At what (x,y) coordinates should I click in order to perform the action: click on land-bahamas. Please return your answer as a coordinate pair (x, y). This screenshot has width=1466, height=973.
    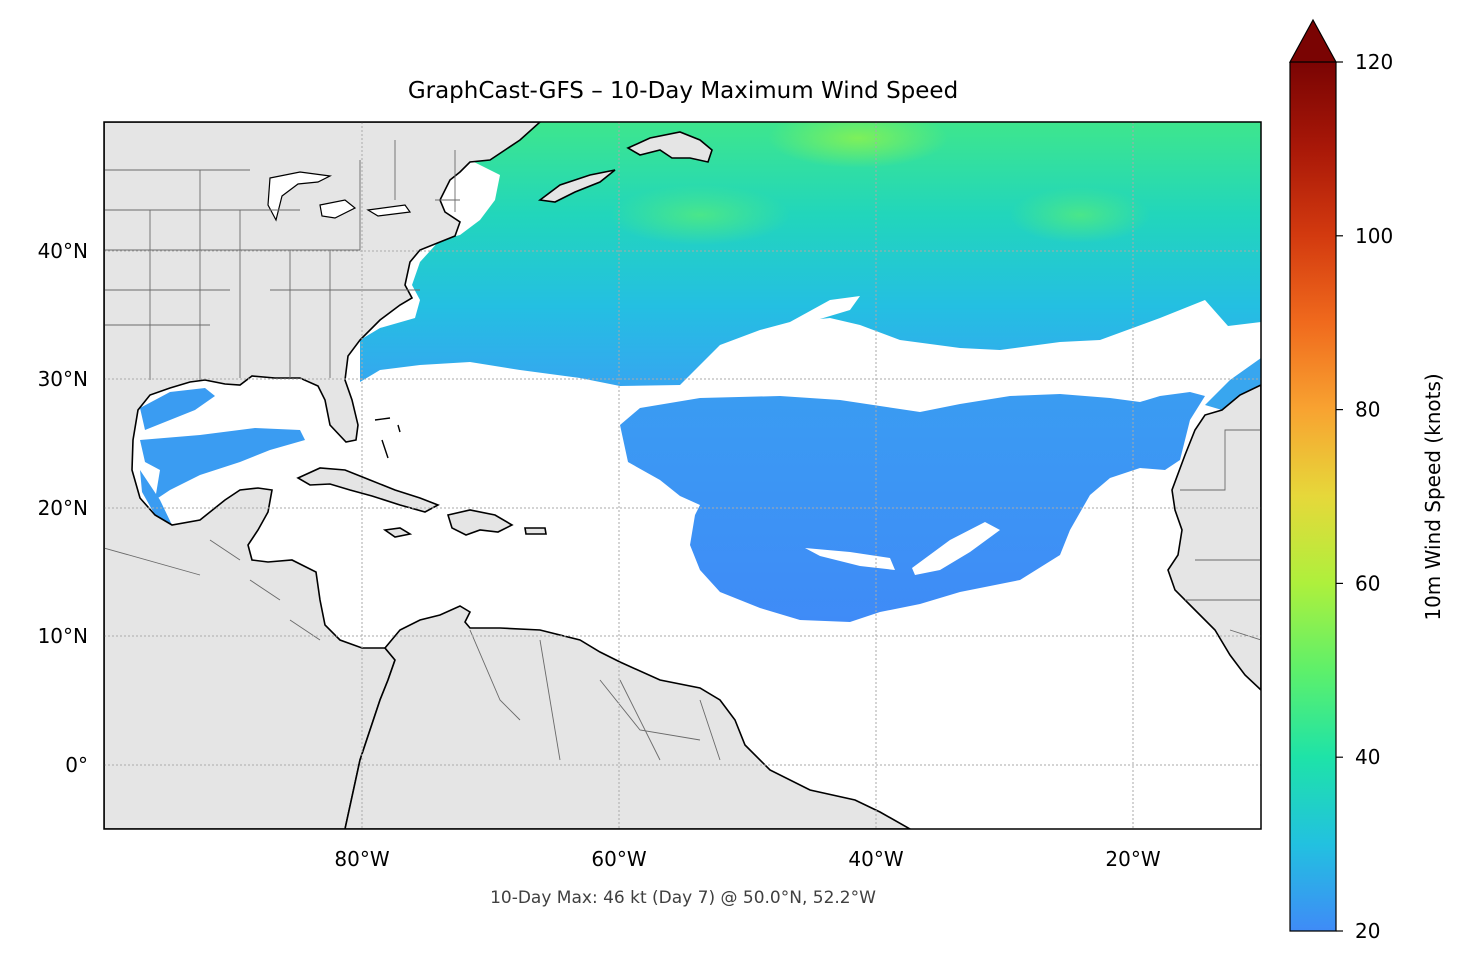
    Looking at the image, I should click on (387, 438).